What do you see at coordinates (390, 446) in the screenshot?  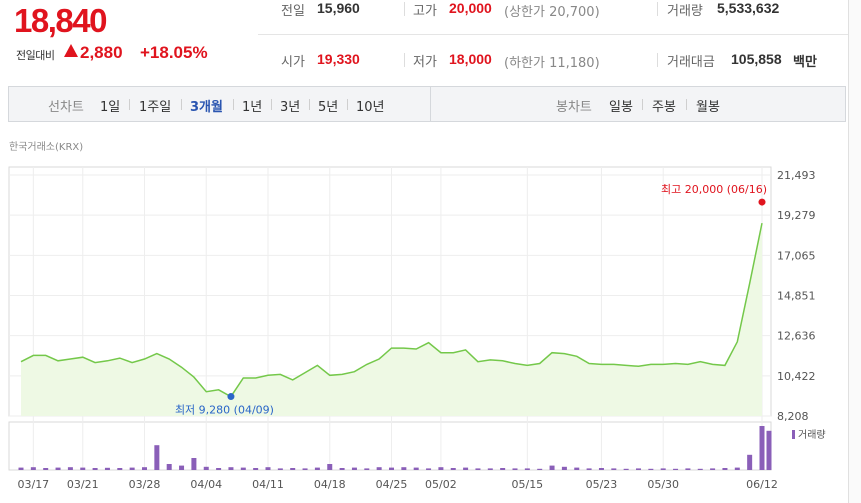 I see `volume-frame` at bounding box center [390, 446].